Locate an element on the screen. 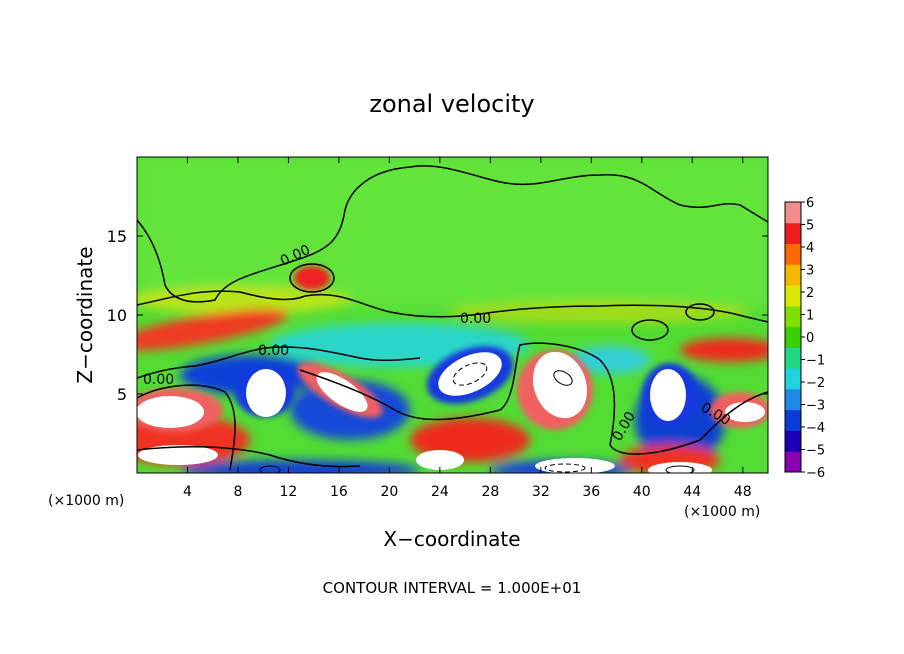 The width and height of the screenshot is (904, 654). colorbar-tick-label: 0 is located at coordinates (810, 338).